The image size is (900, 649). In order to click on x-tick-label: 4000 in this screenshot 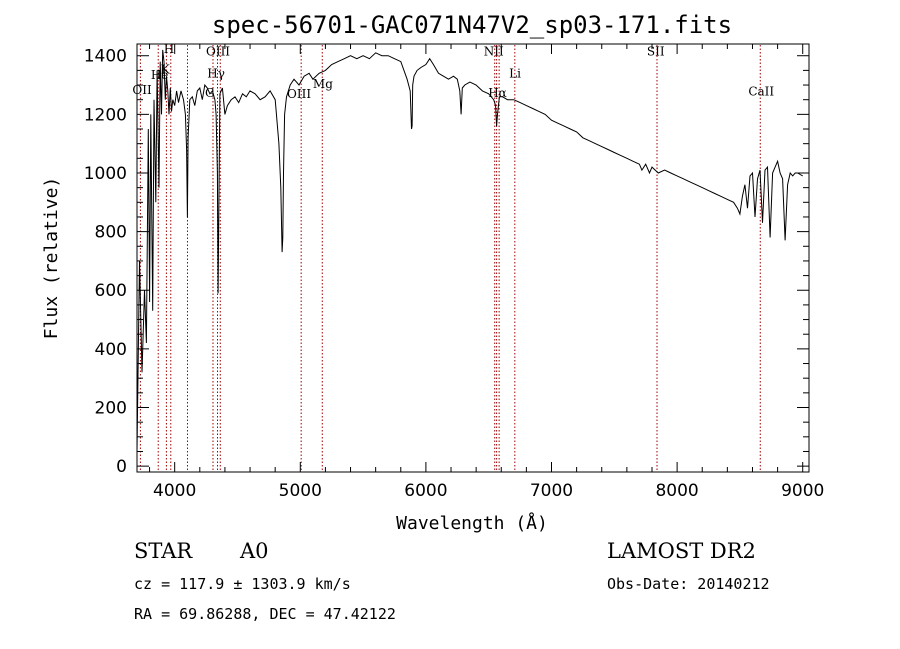, I will do `click(174, 491)`.